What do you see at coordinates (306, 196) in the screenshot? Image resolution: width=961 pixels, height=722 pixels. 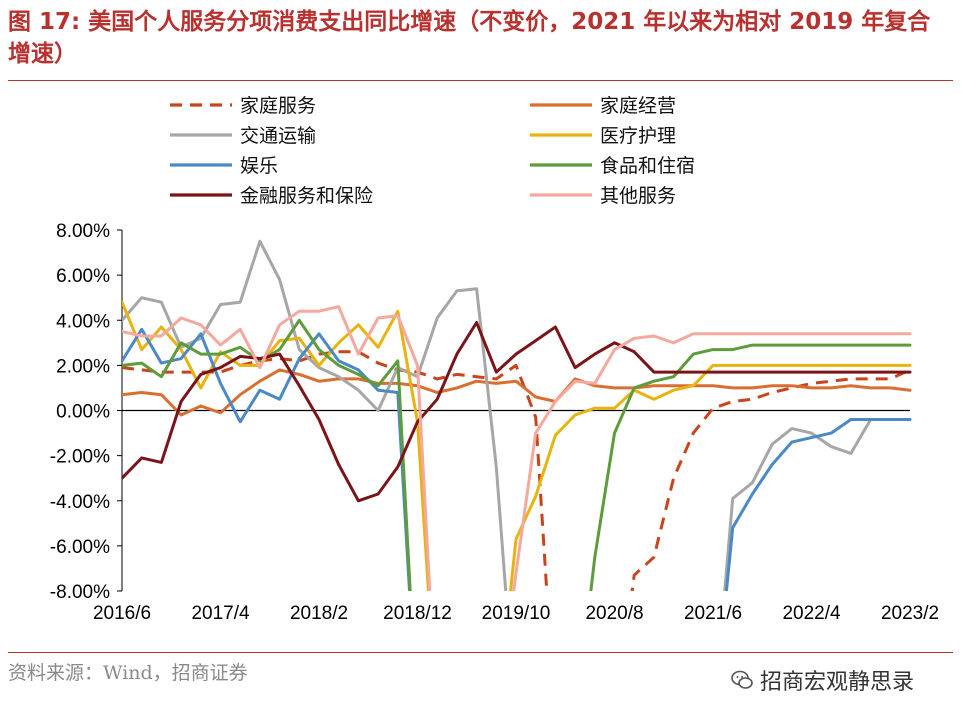 I see `legend-label: 金融服务和保险` at bounding box center [306, 196].